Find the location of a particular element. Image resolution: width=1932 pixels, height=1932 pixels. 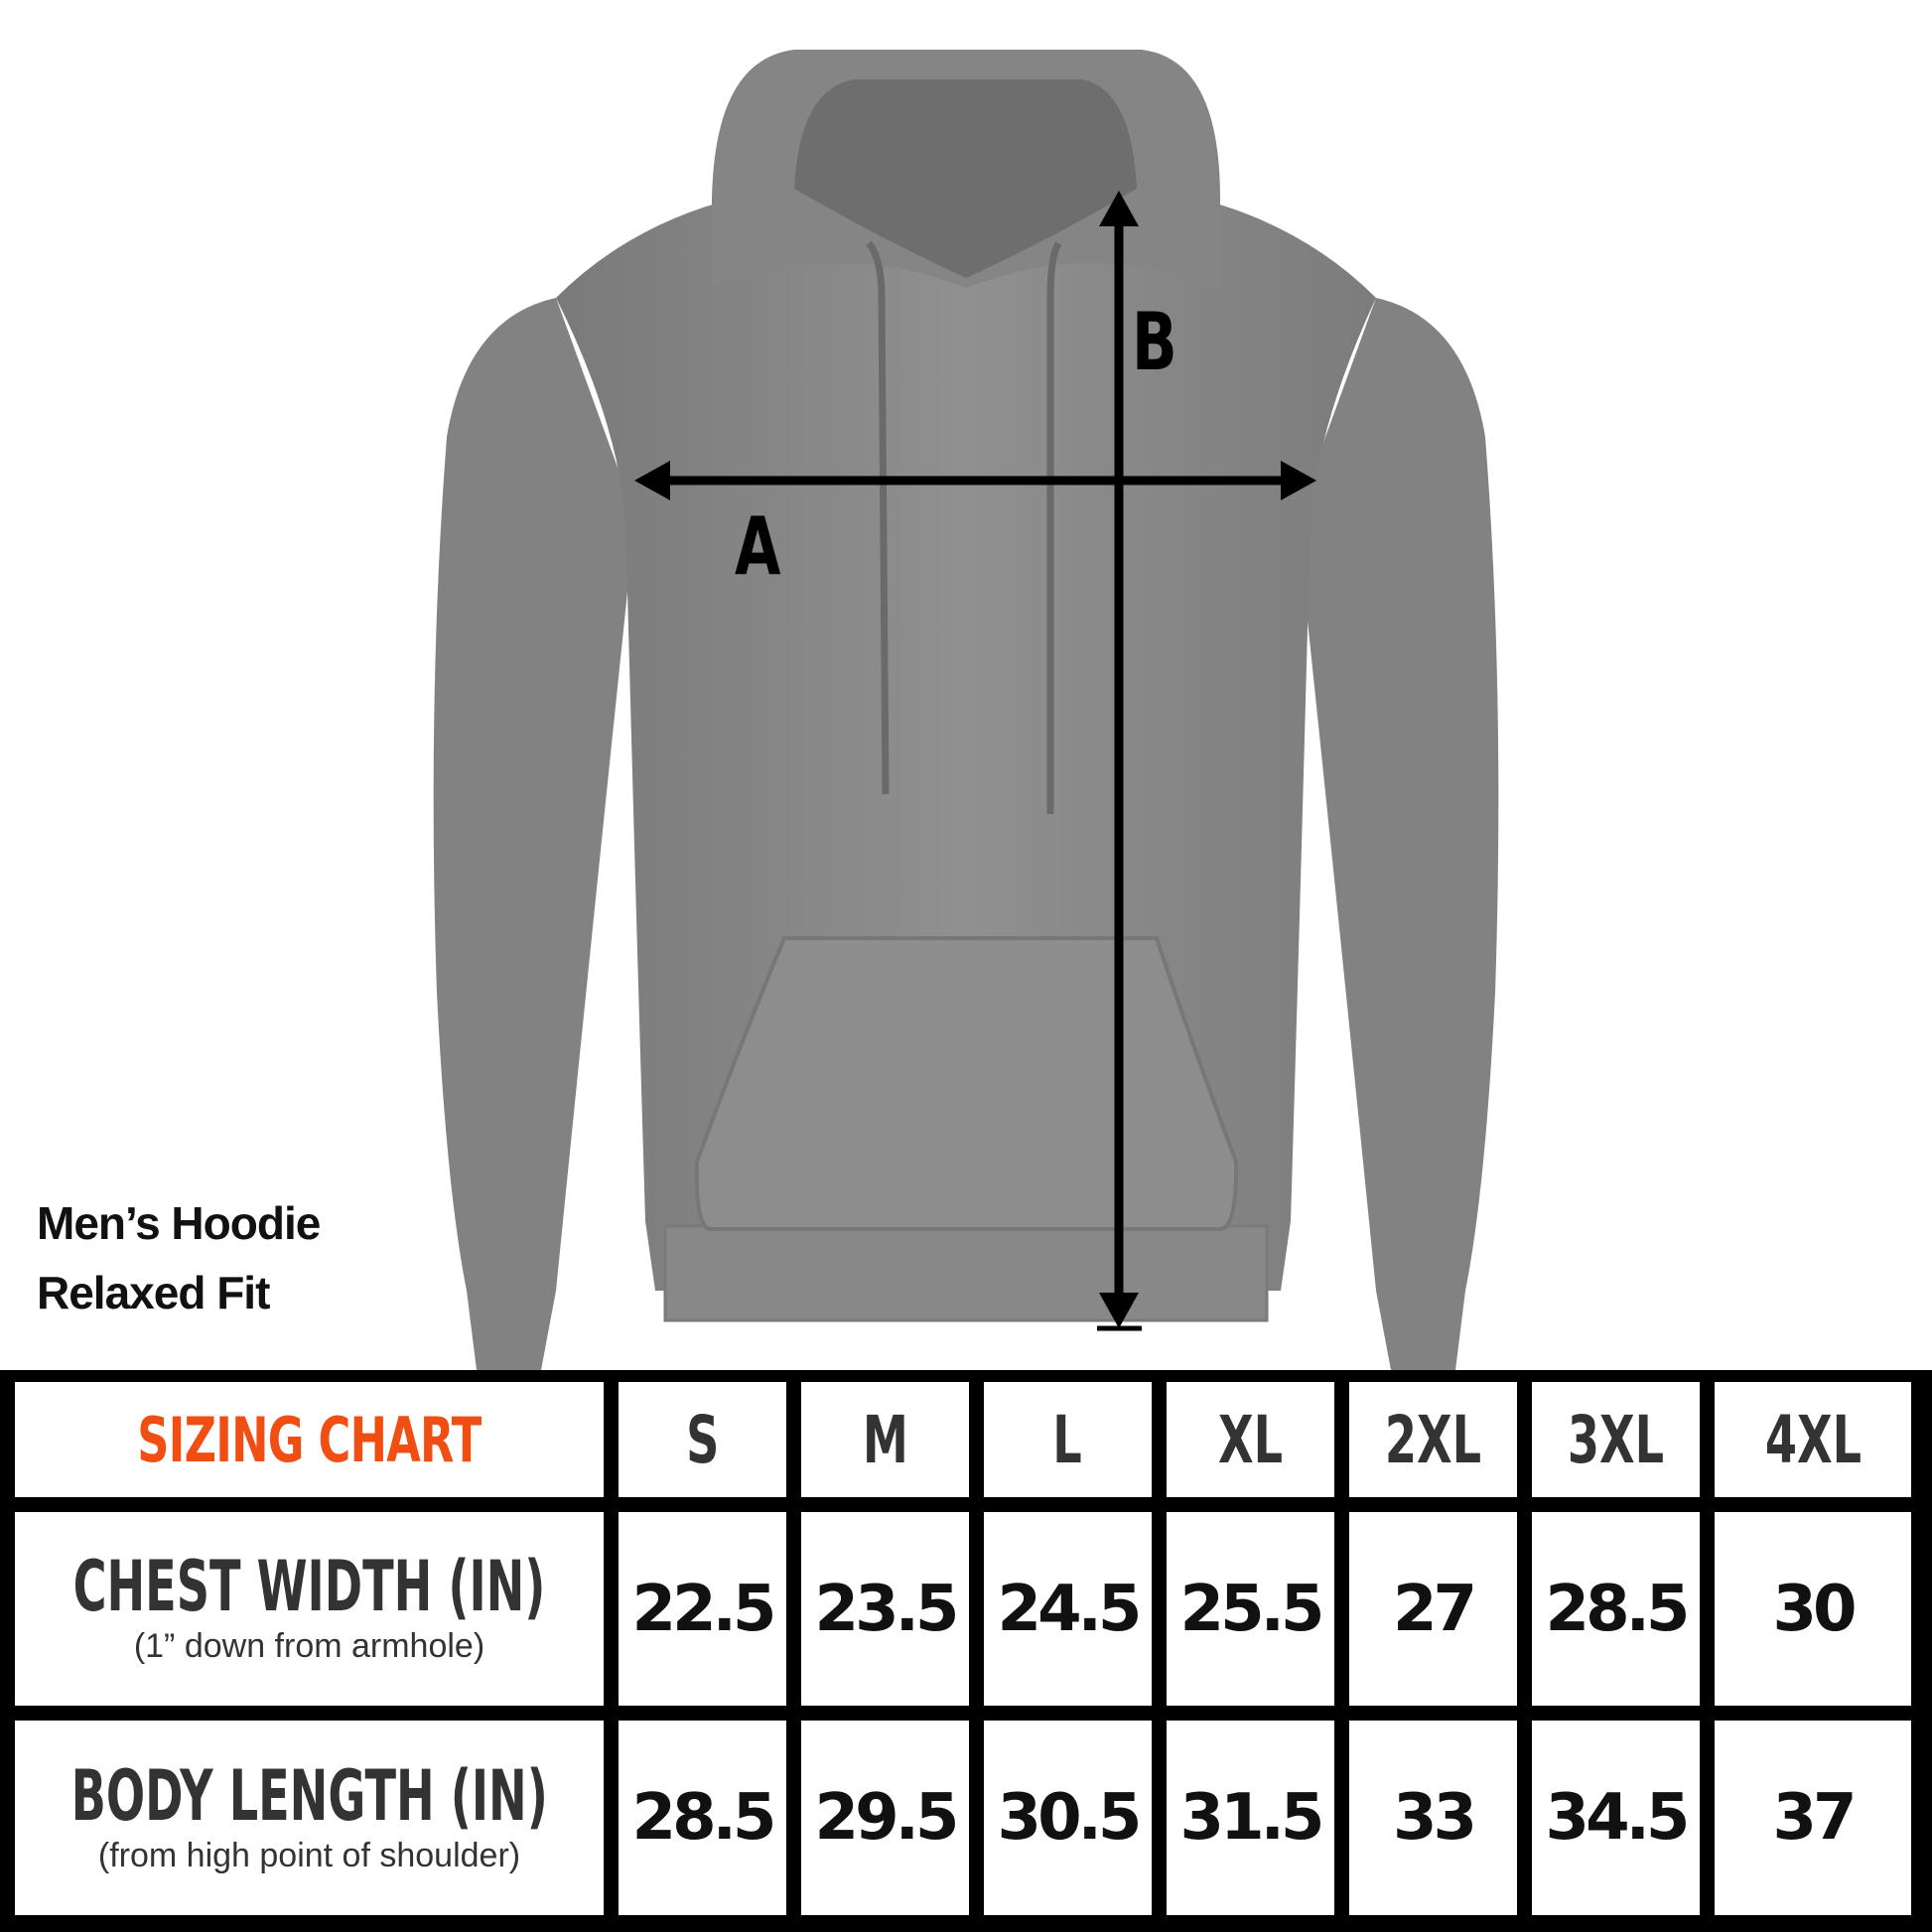

table-cell: 22.5 is located at coordinates (703, 1609).